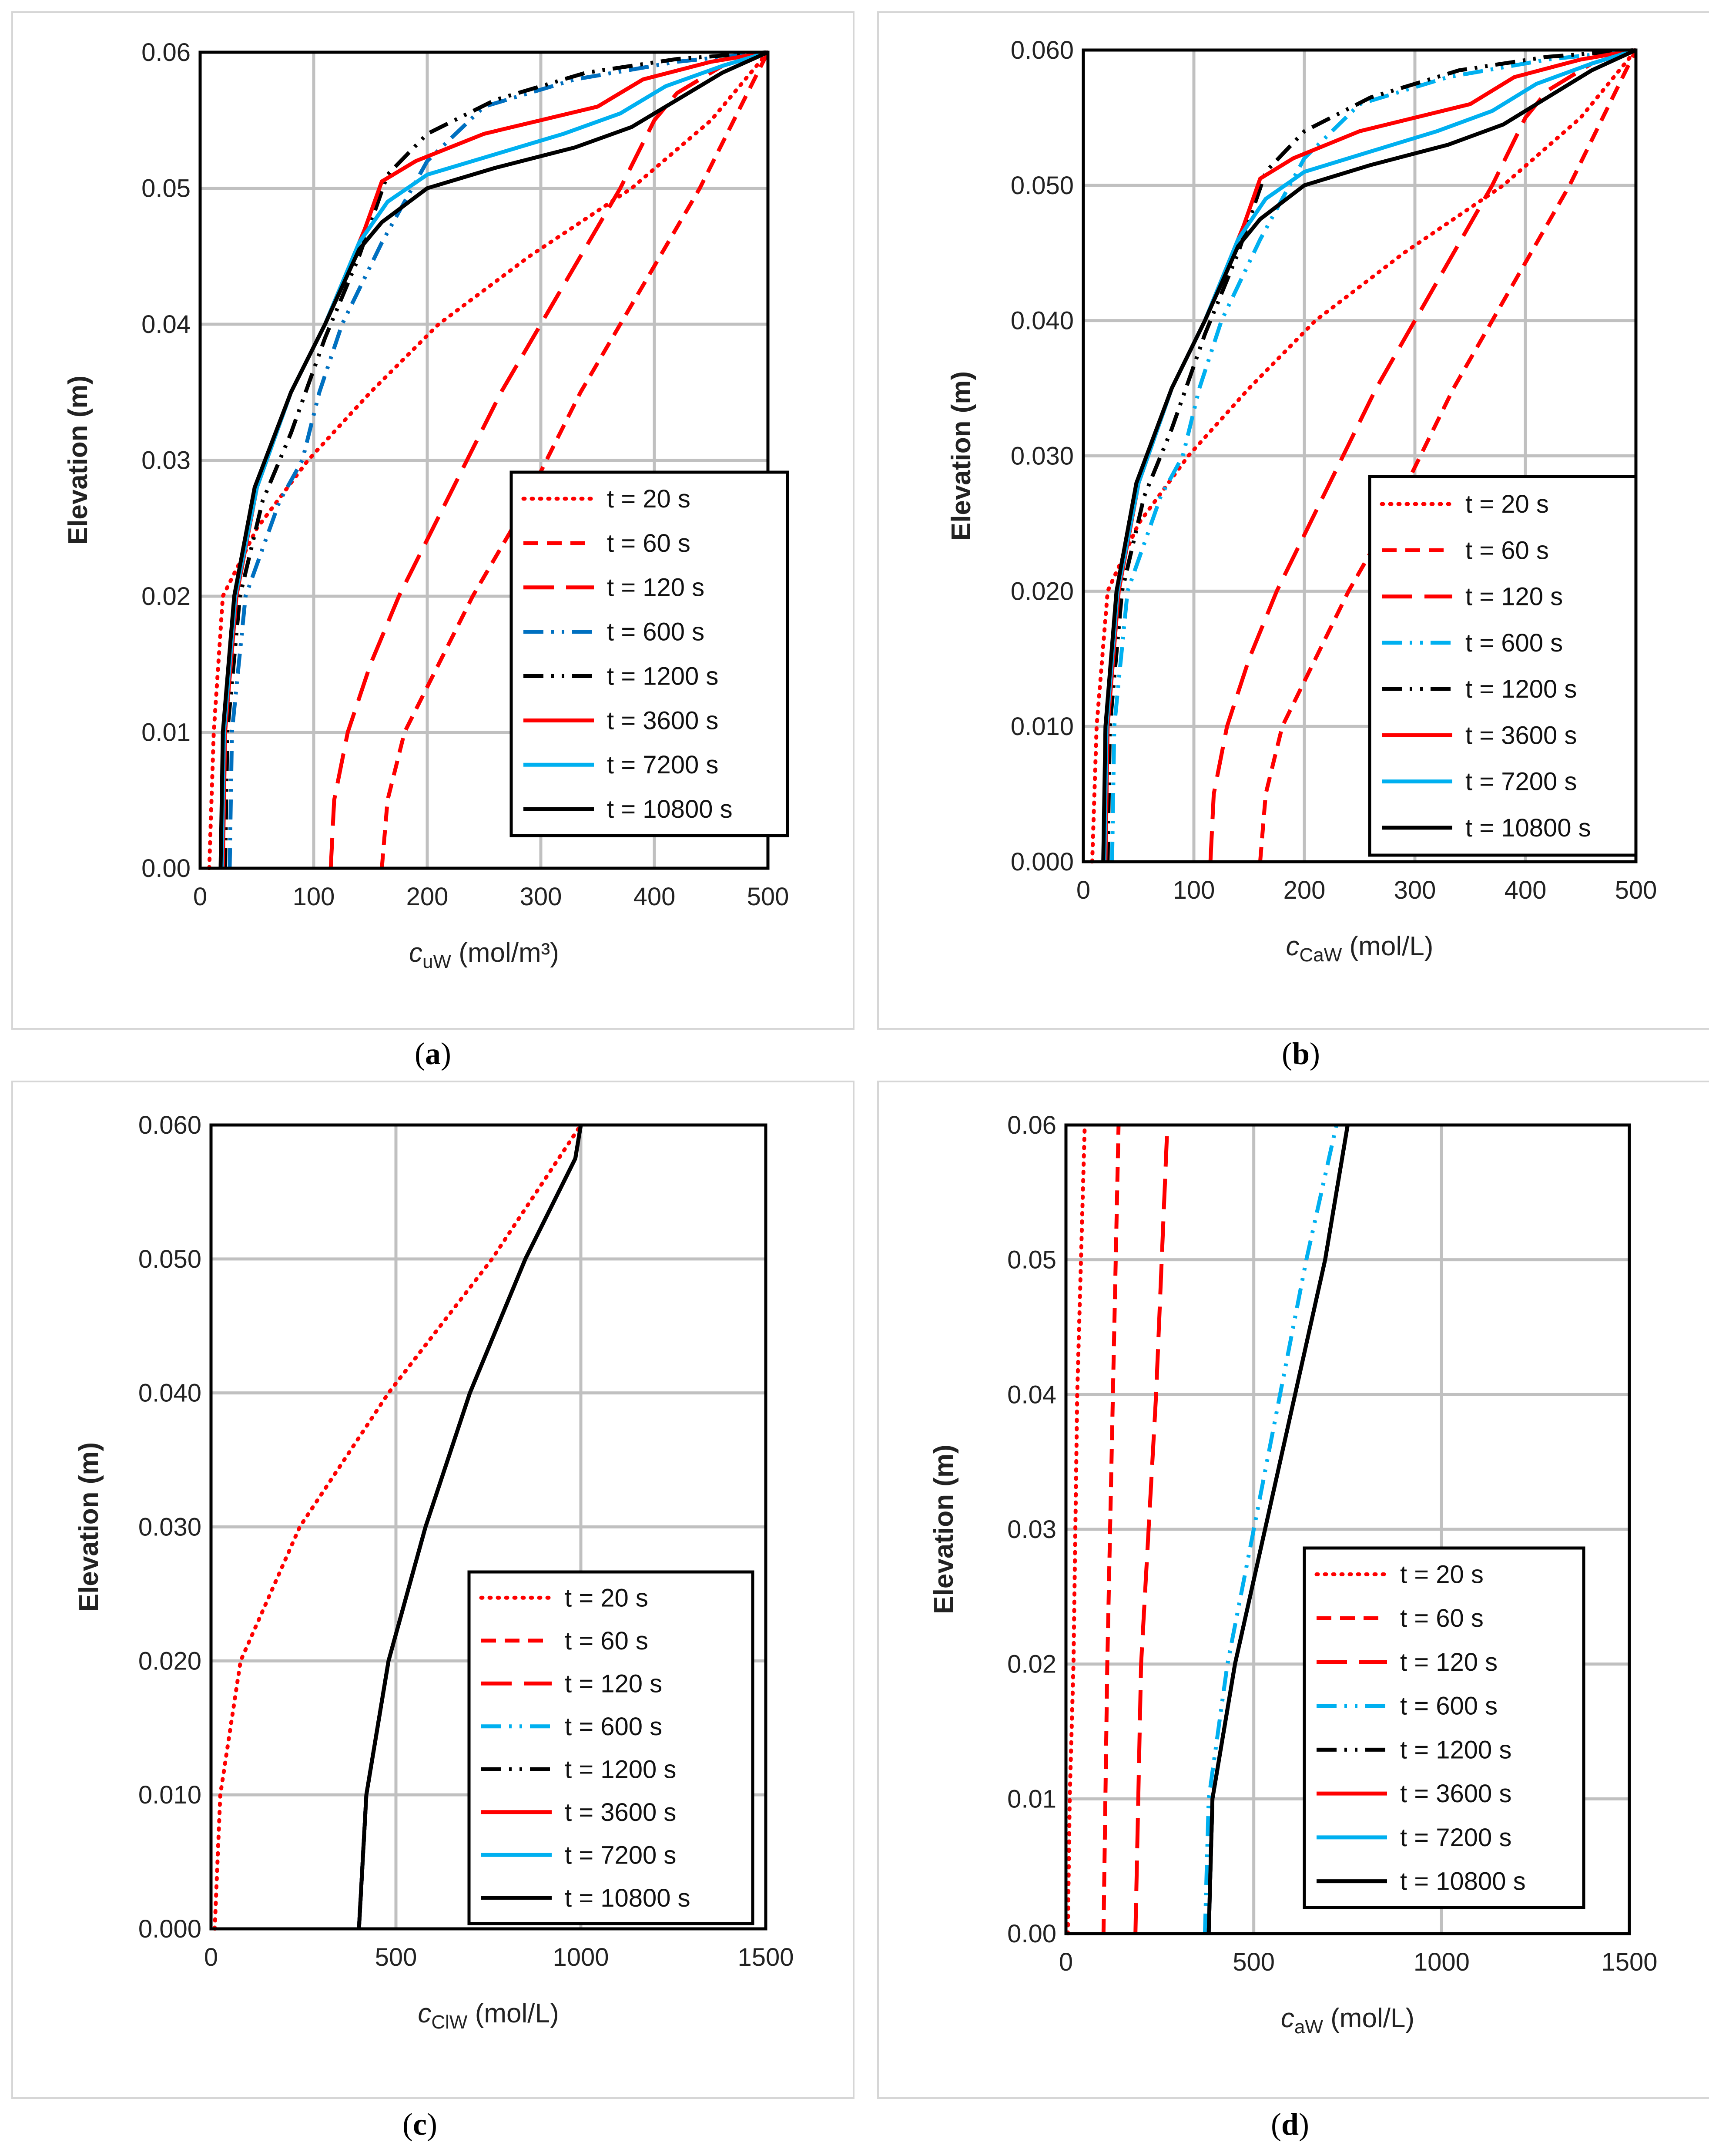 This screenshot has height=2156, width=1709. I want to click on x-axis-title-subscript: ClW, so click(449, 2022).